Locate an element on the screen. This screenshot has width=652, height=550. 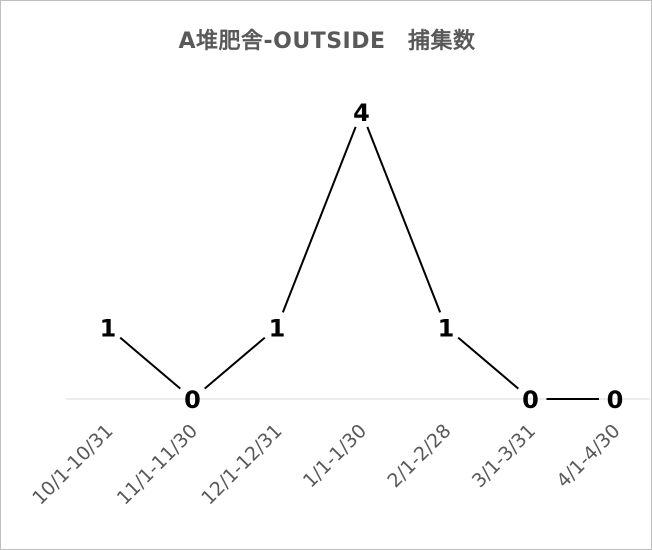
x-tick-label: 4/1-4/30 is located at coordinates (588, 456).